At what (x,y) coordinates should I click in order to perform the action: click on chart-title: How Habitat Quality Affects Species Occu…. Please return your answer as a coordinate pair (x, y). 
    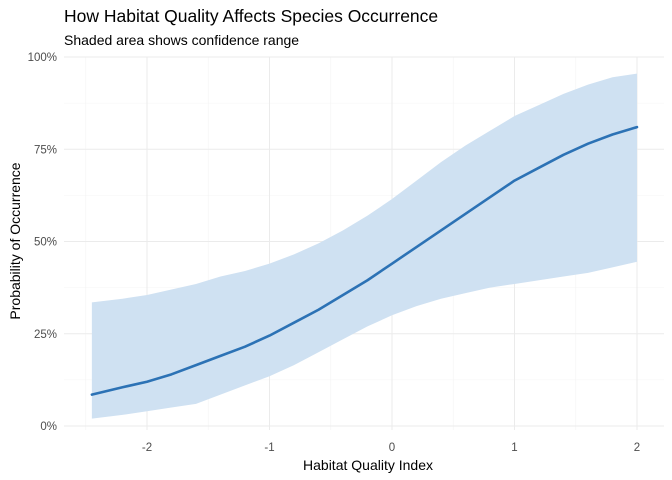
    Looking at the image, I should click on (251, 16).